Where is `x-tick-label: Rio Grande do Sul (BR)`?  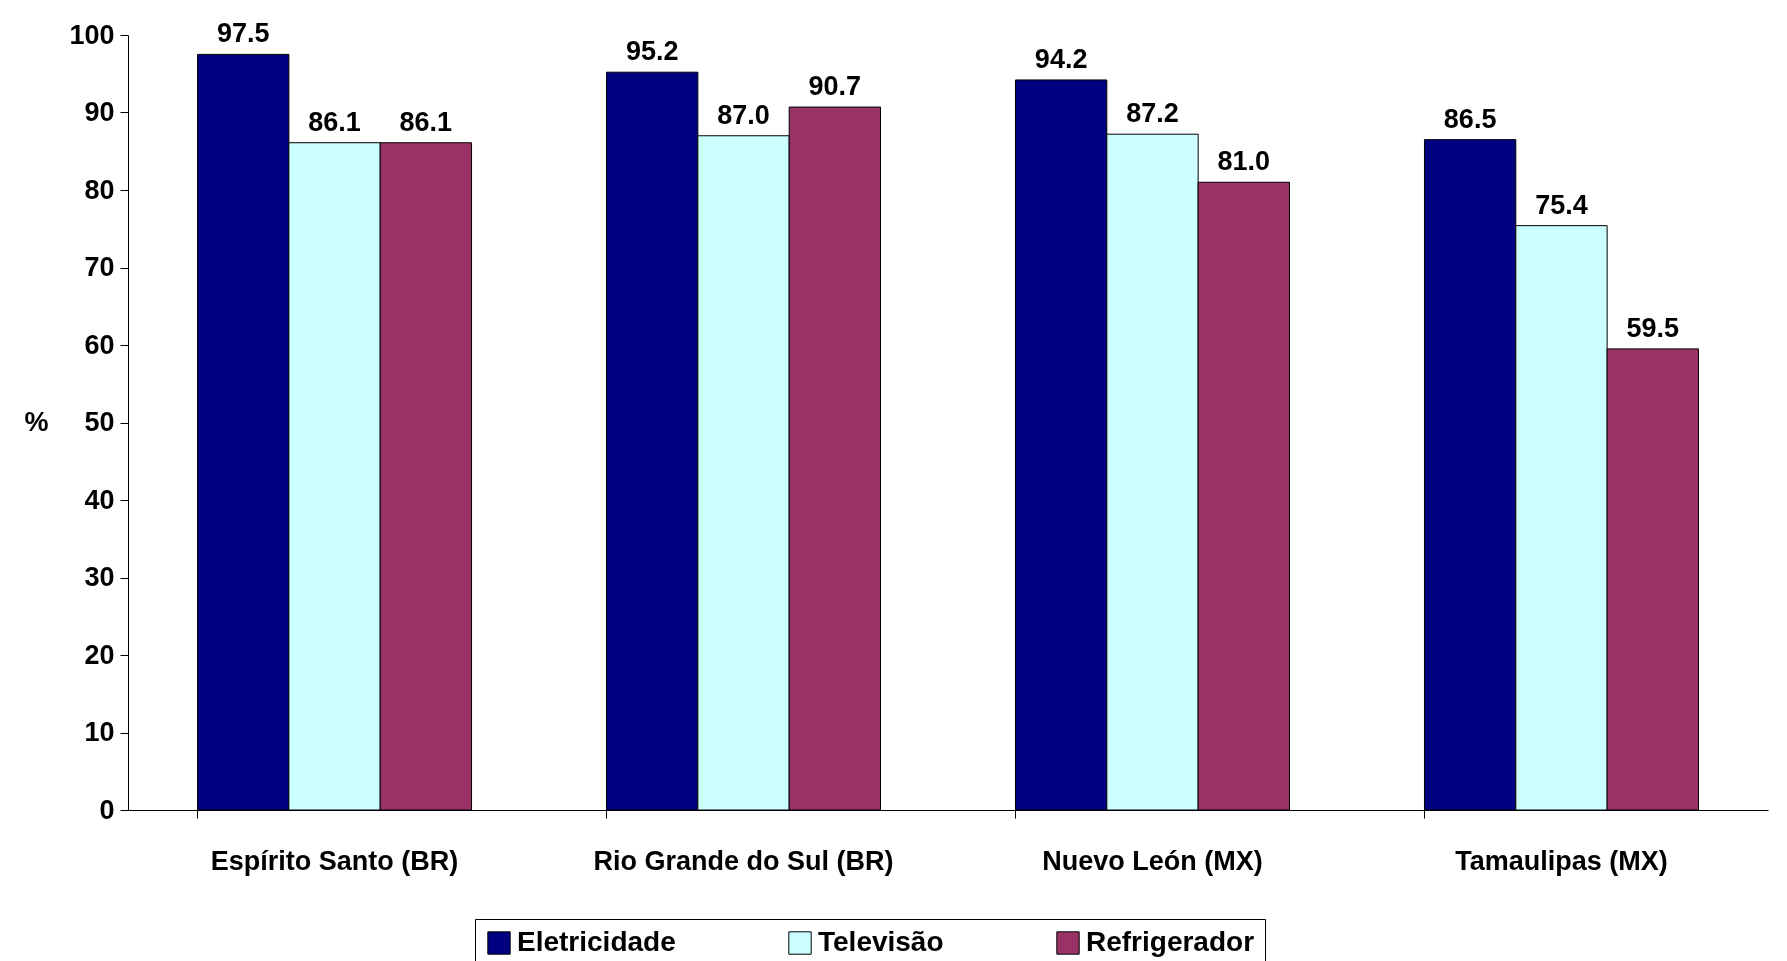 x-tick-label: Rio Grande do Sul (BR) is located at coordinates (743, 860).